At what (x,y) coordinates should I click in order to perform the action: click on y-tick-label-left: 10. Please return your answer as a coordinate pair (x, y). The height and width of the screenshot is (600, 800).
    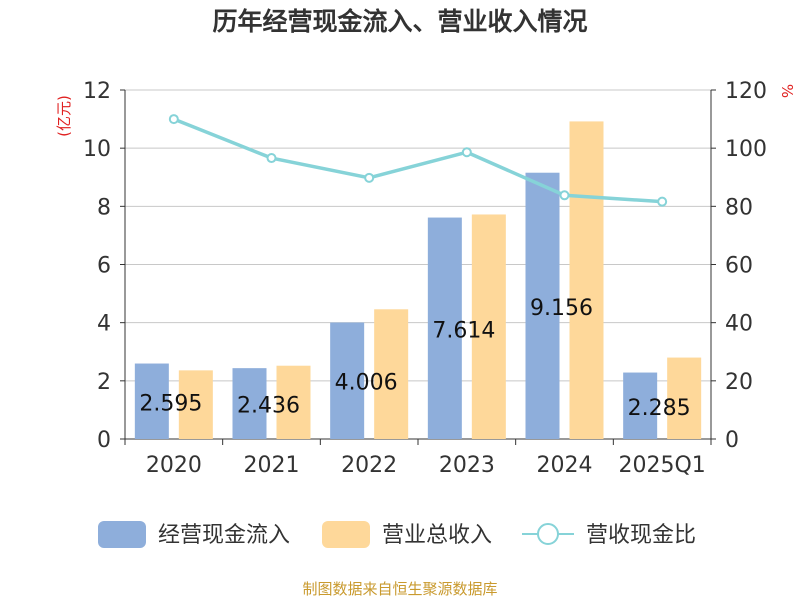
    Looking at the image, I should click on (97, 149).